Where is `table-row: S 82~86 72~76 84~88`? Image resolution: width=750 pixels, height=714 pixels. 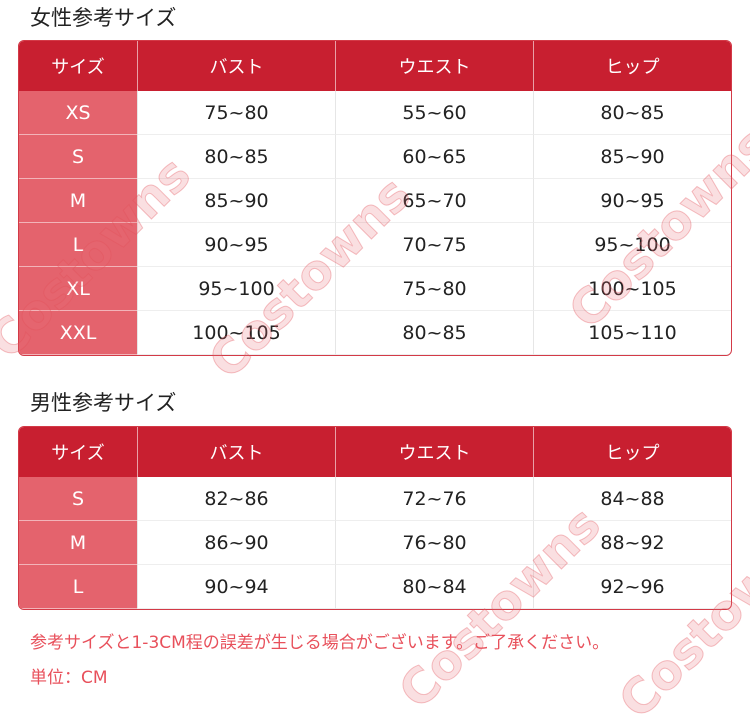 table-row: S 82~86 72~76 84~88 is located at coordinates (375, 499).